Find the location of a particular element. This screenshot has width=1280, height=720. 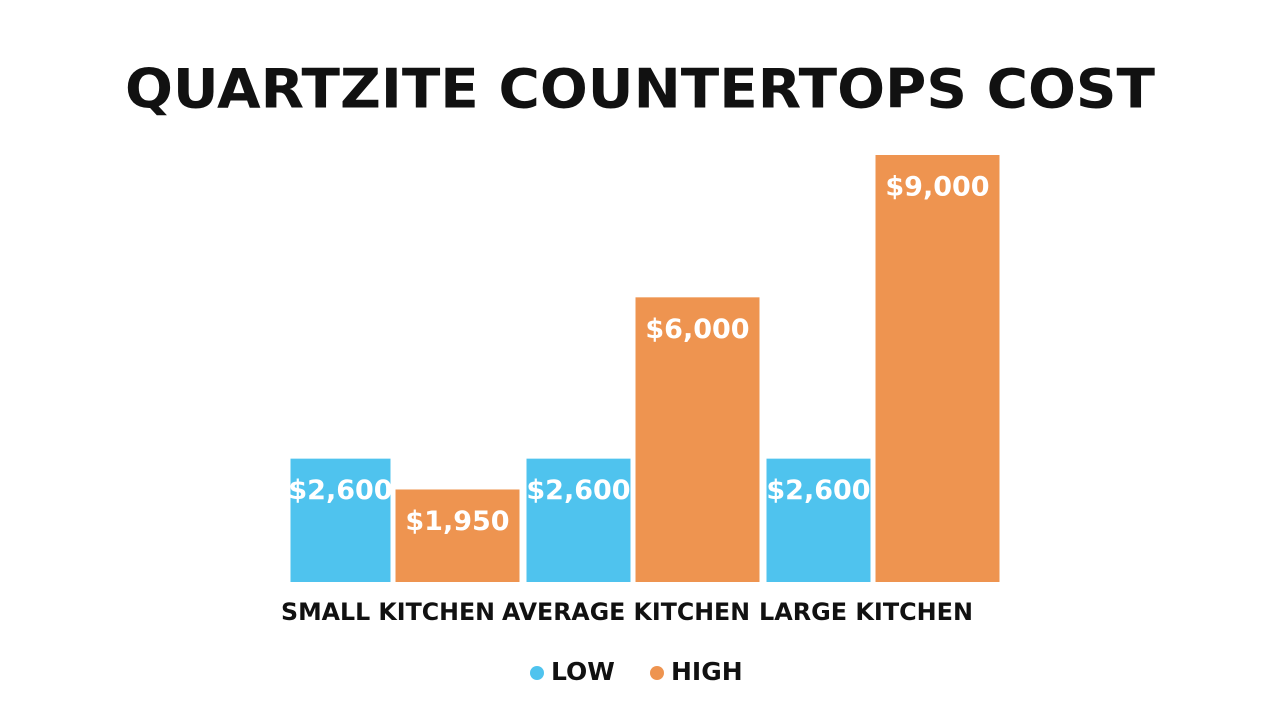

legend-label: LOW is located at coordinates (583, 671).